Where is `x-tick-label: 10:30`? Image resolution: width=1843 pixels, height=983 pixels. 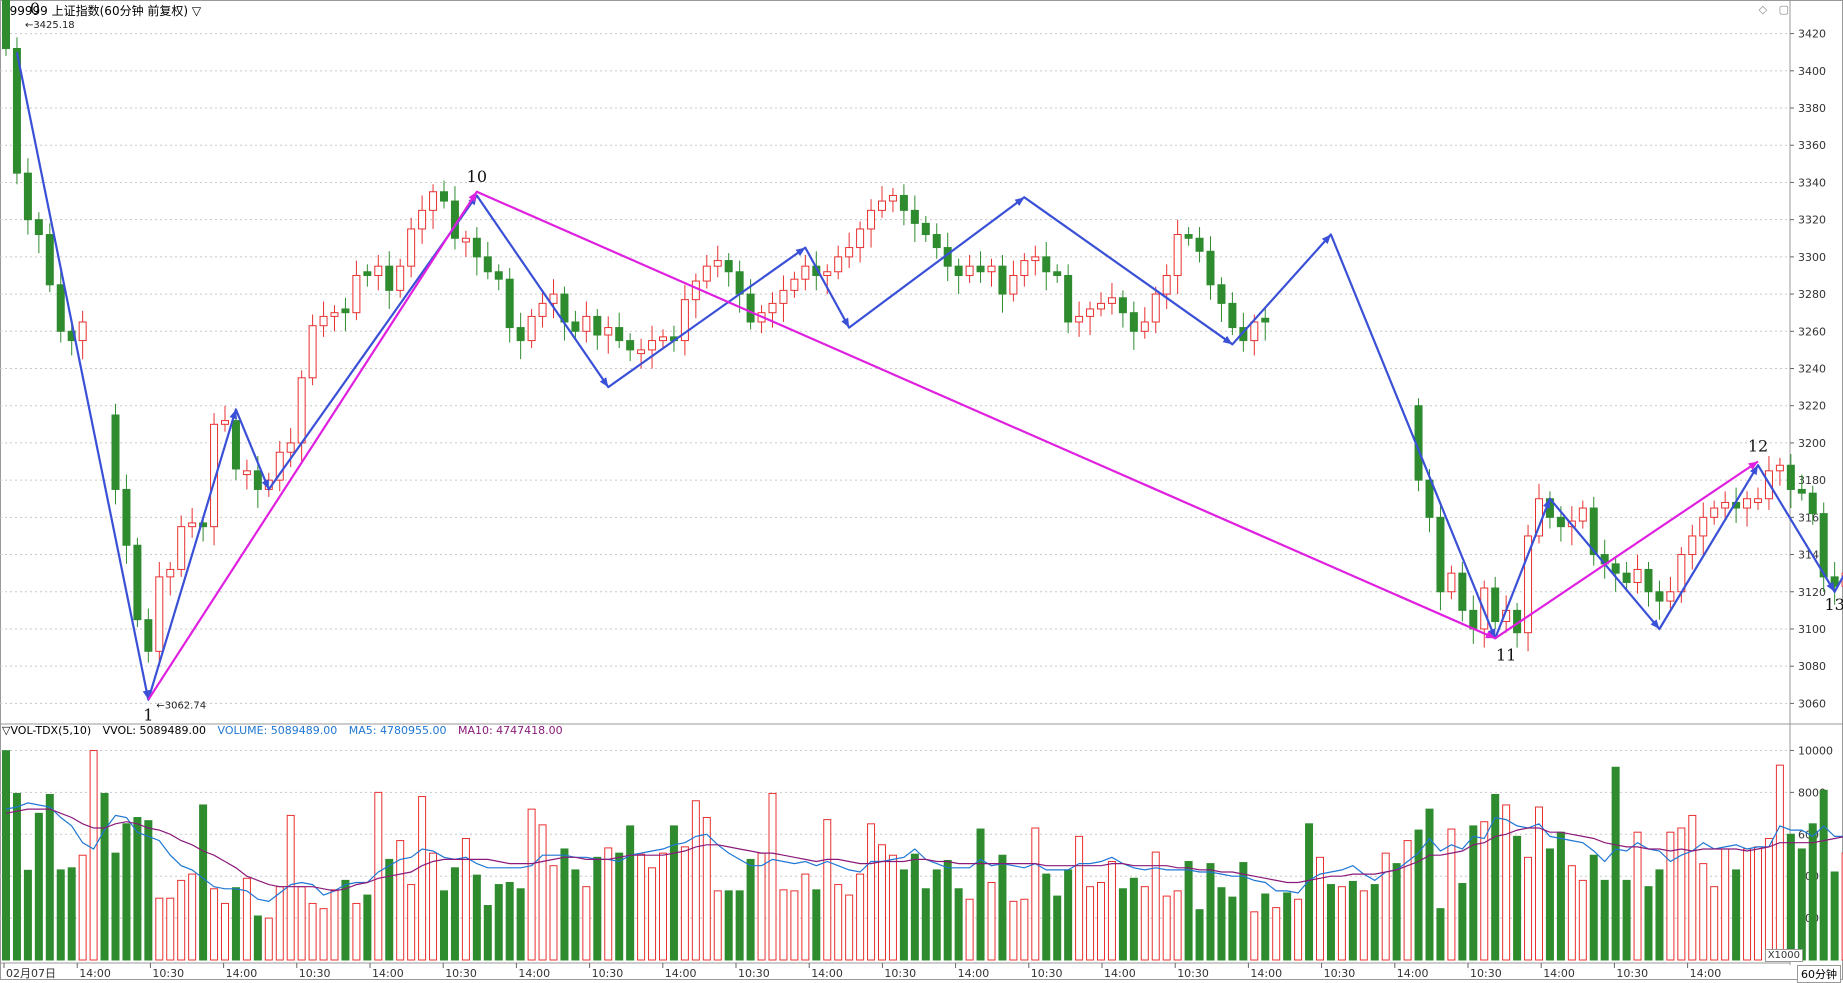 x-tick-label: 10:30 is located at coordinates (1632, 973).